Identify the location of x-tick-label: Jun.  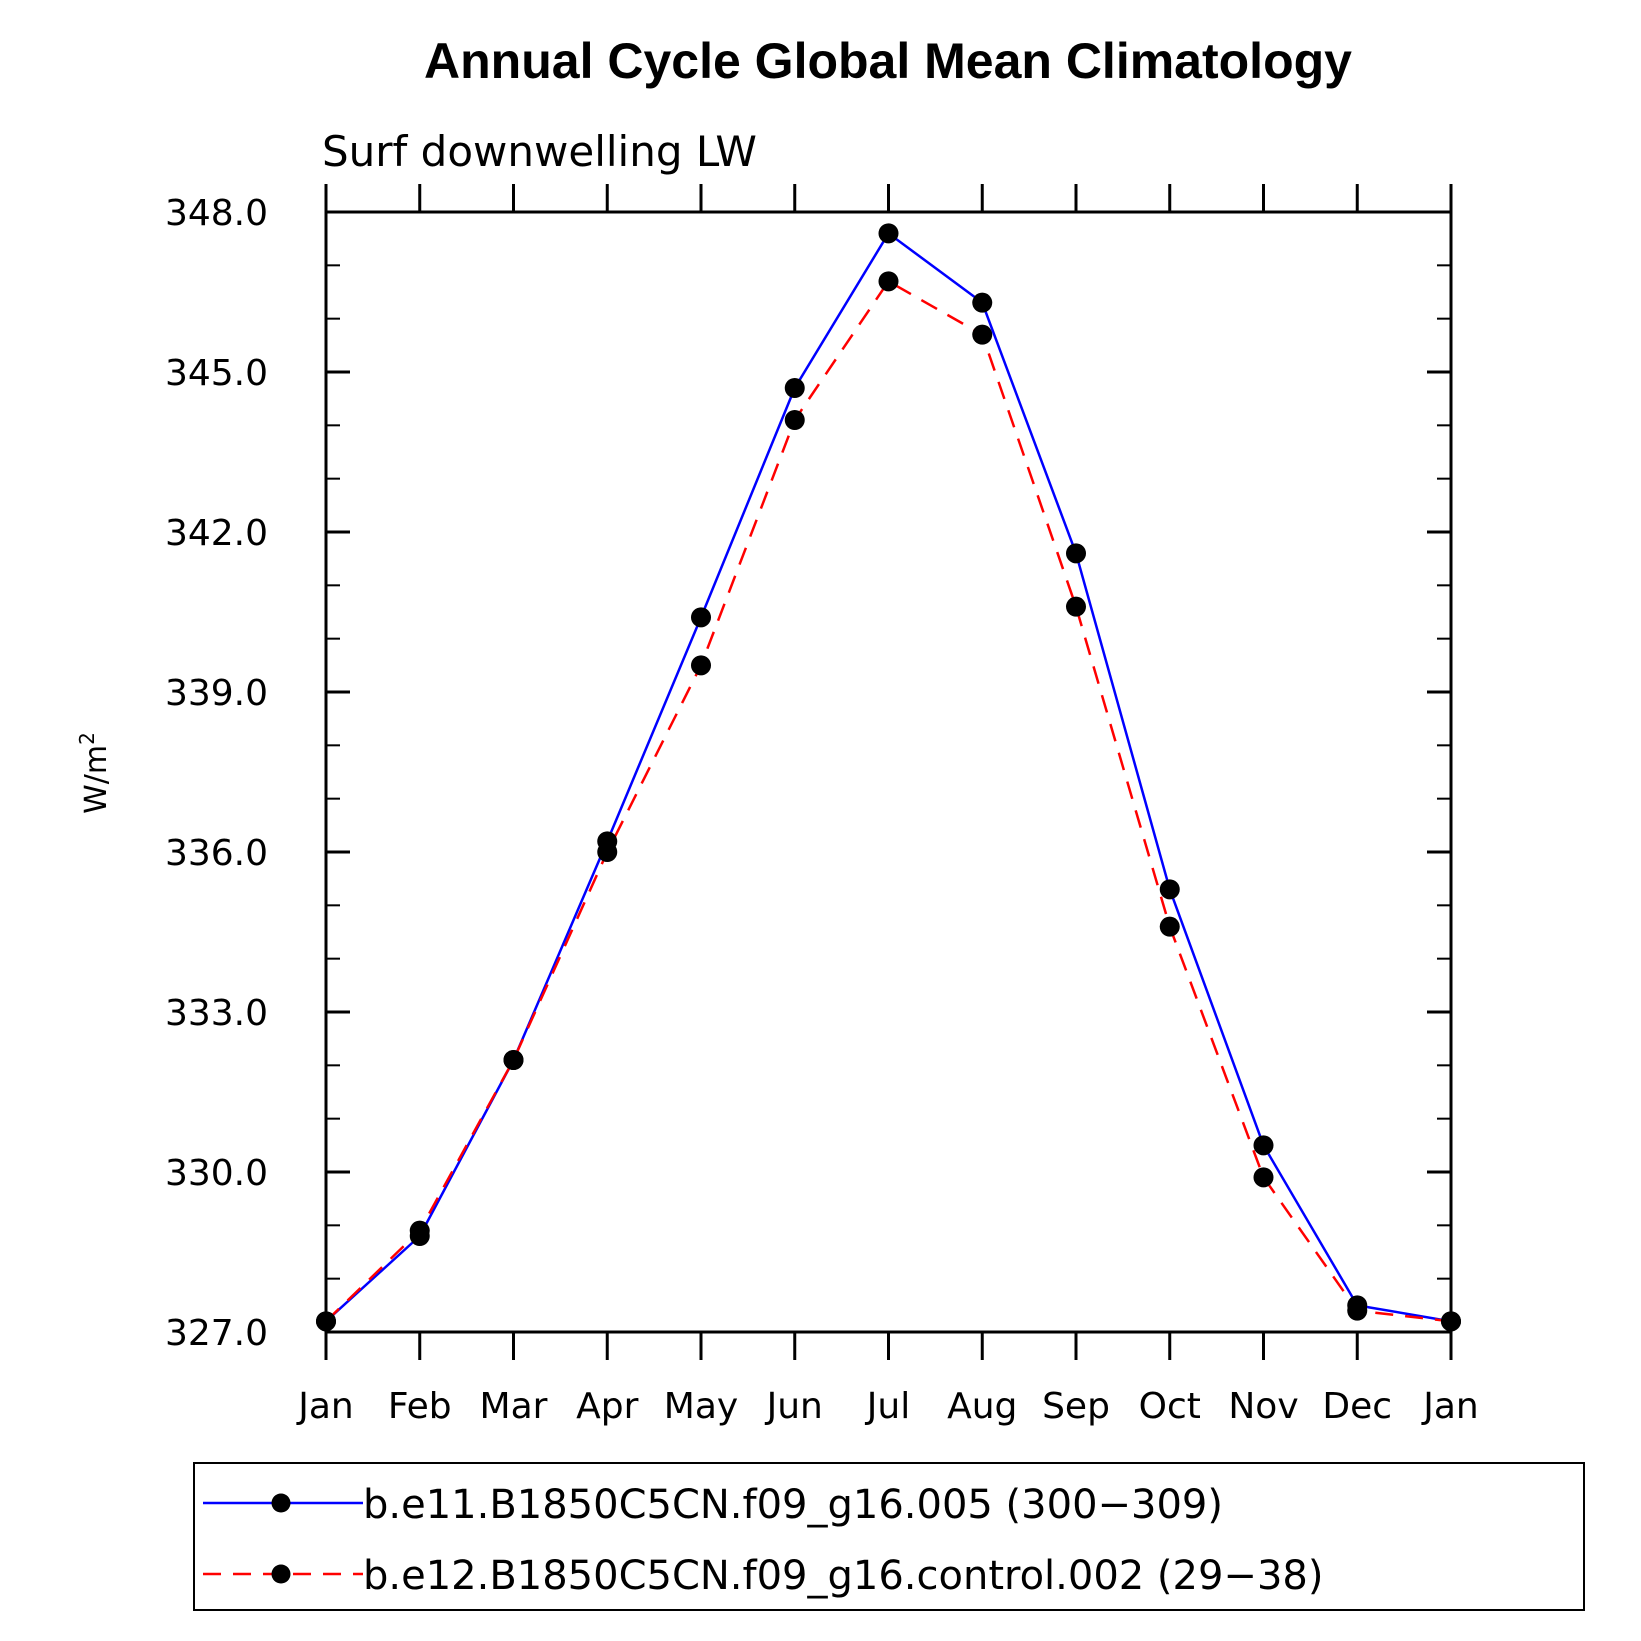
(794, 1406).